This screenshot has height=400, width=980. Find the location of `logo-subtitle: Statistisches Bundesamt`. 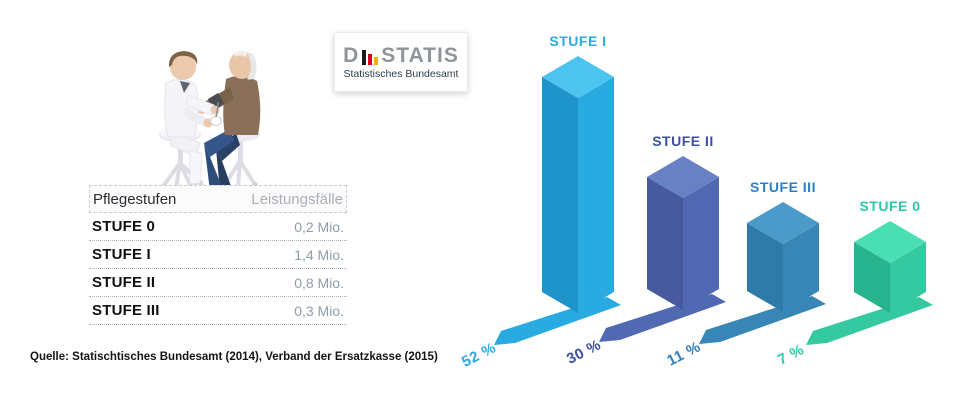

logo-subtitle: Statistisches Bundesamt is located at coordinates (401, 73).